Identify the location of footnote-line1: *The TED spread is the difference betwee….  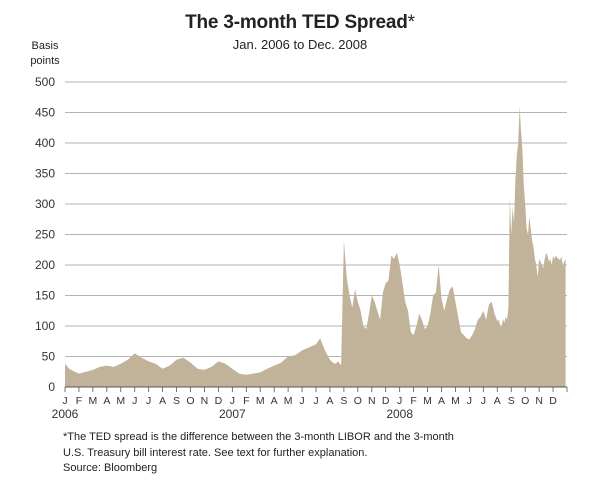
(258, 437).